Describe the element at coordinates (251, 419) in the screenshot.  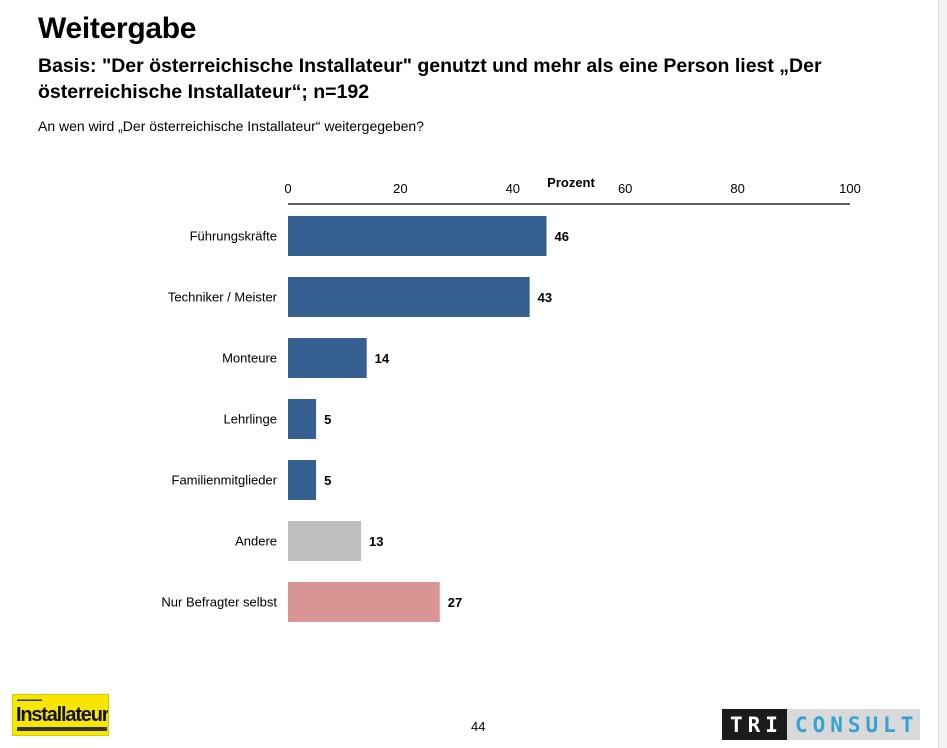
I see `category-label: Lehrlinge` at that location.